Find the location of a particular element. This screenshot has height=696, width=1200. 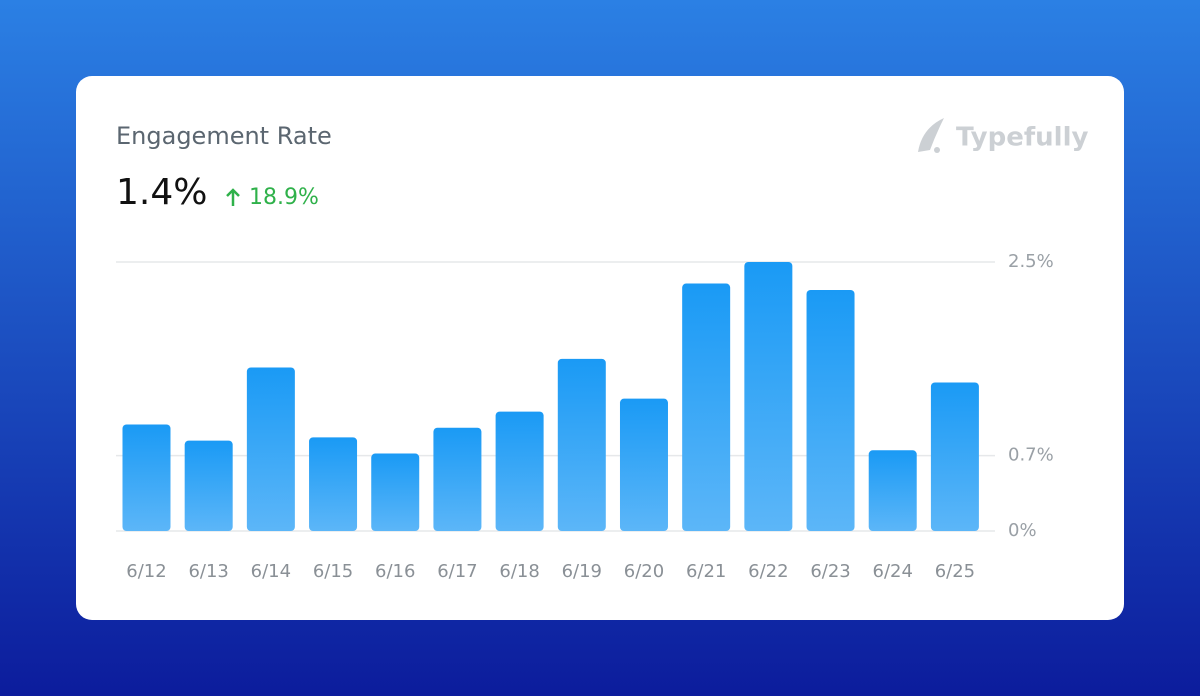

x-tick-label: 6/24 is located at coordinates (893, 571).